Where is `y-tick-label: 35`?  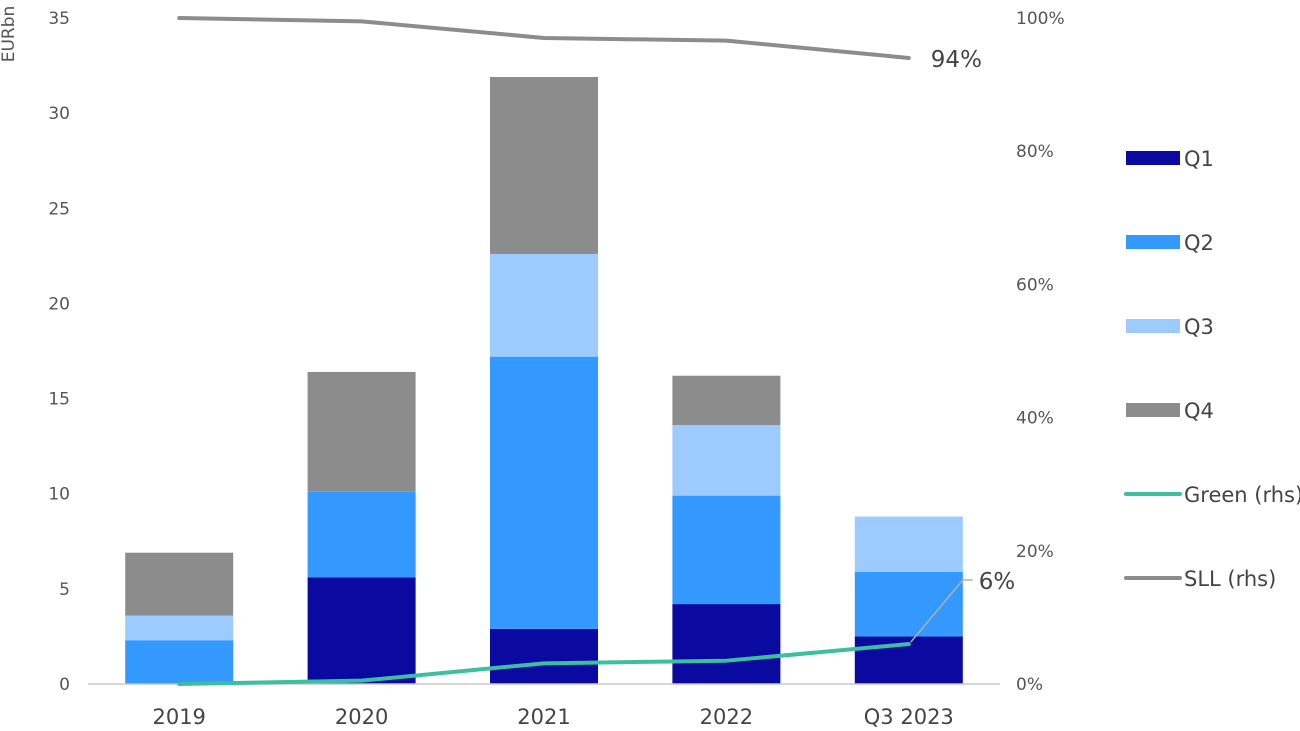 y-tick-label: 35 is located at coordinates (59, 19).